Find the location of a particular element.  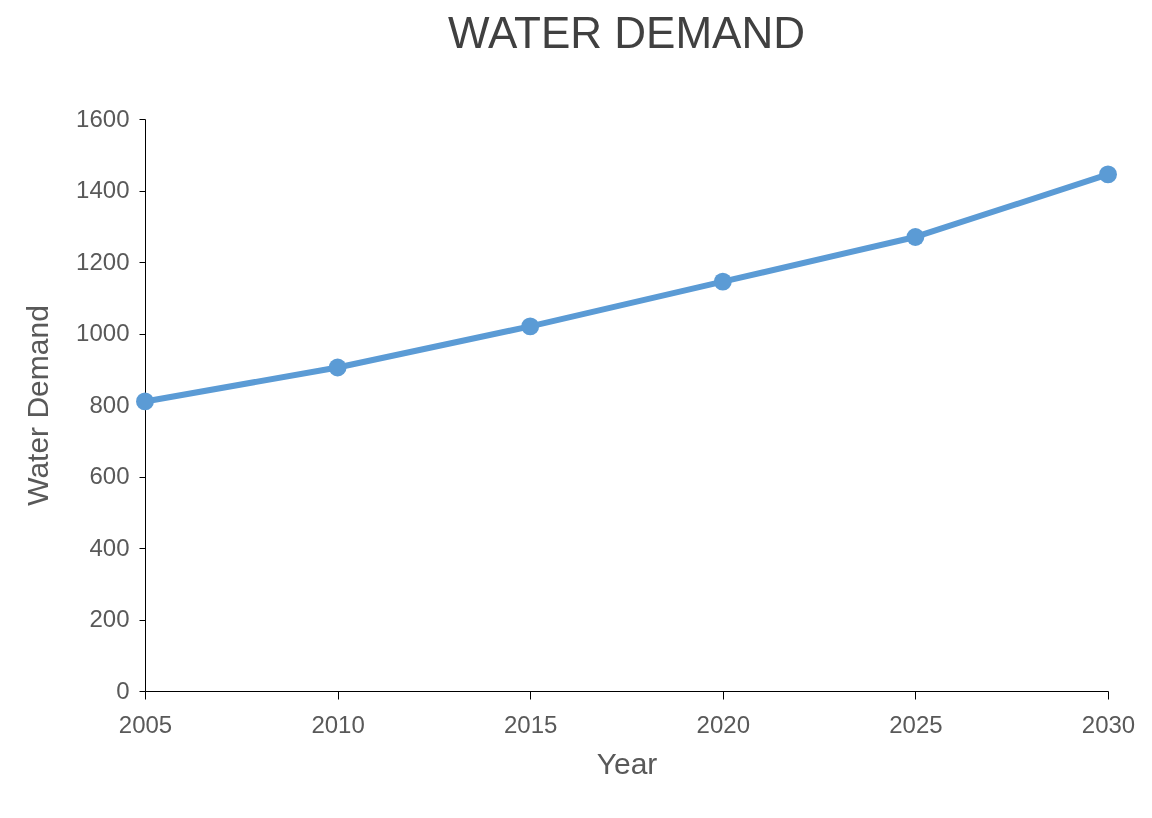

x-tick-label: 2010 is located at coordinates (338, 724).